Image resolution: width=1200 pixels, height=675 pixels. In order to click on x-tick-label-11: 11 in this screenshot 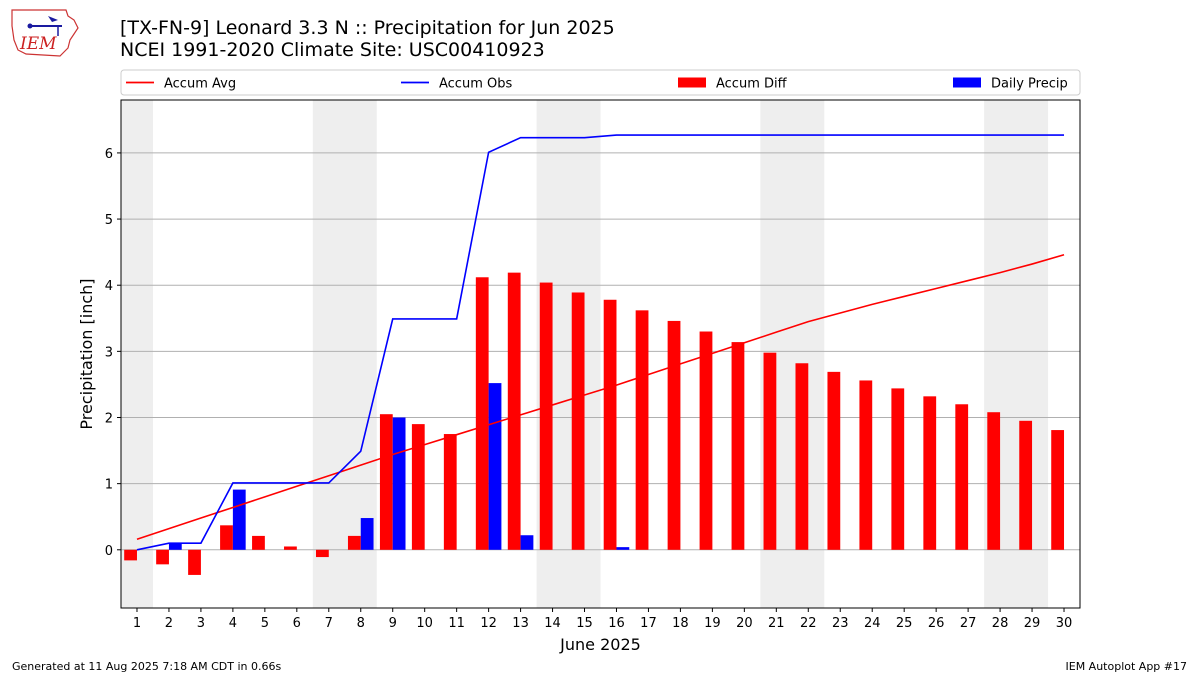, I will do `click(456, 623)`.